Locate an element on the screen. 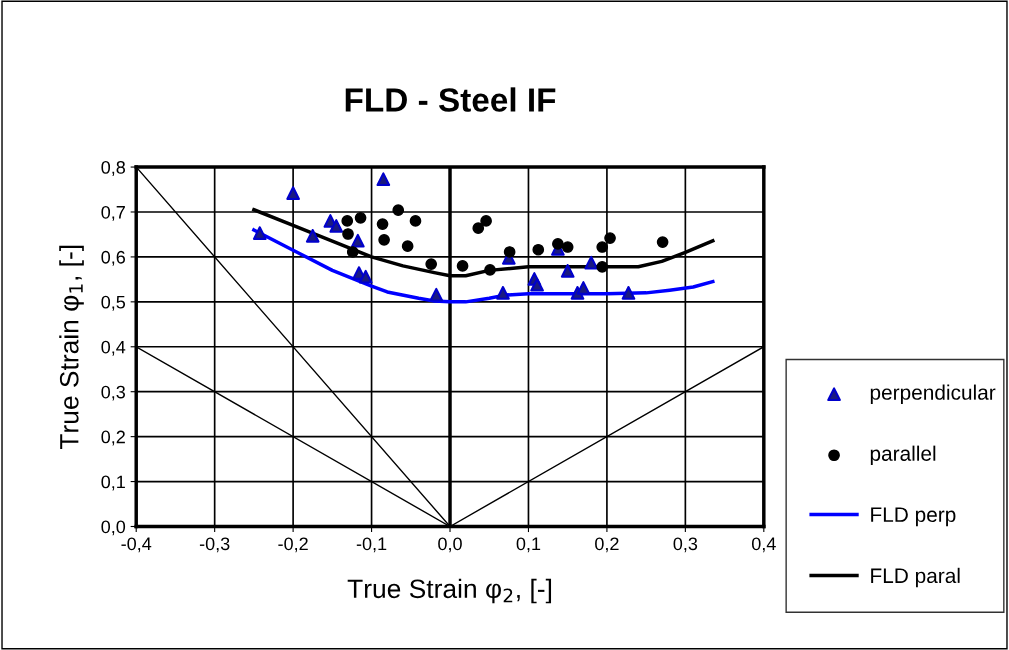  x-axis-title: True Strain φ$_{2}$, [-] is located at coordinates (449, 591).